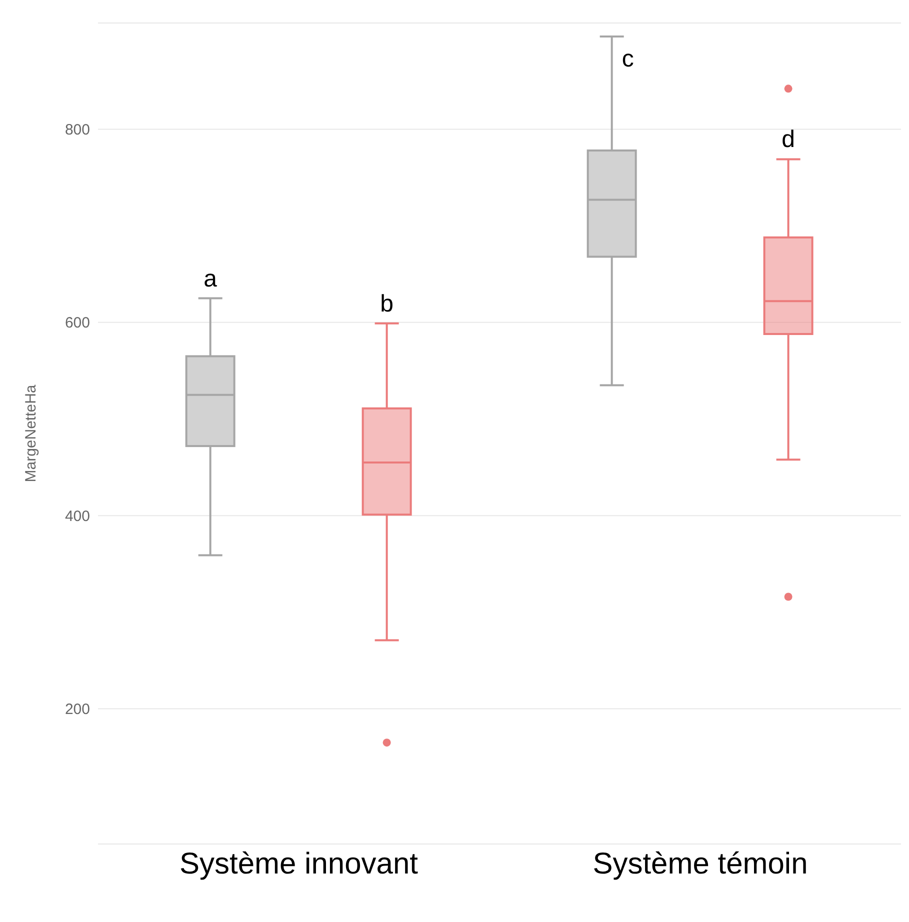 The image size is (909, 922). What do you see at coordinates (700, 863) in the screenshot?
I see `x-tick-label: Système témoin` at bounding box center [700, 863].